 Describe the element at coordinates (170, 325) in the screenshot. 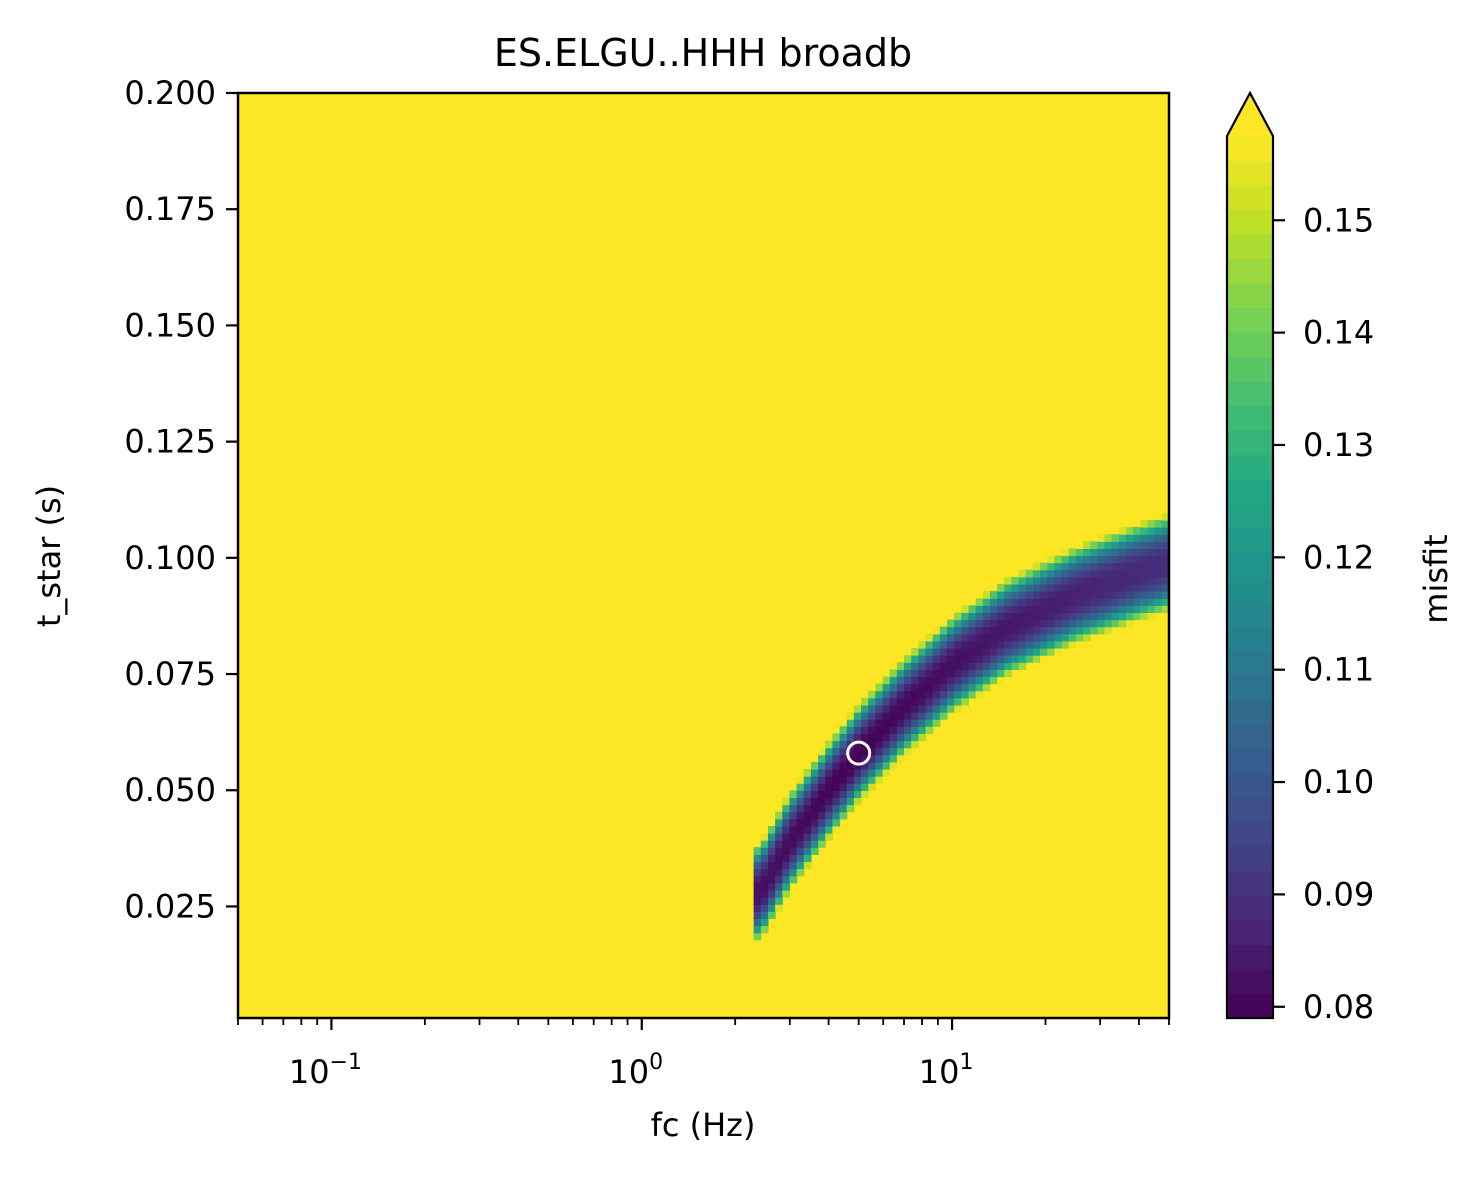

I see `y-tick-label: 0.150` at that location.